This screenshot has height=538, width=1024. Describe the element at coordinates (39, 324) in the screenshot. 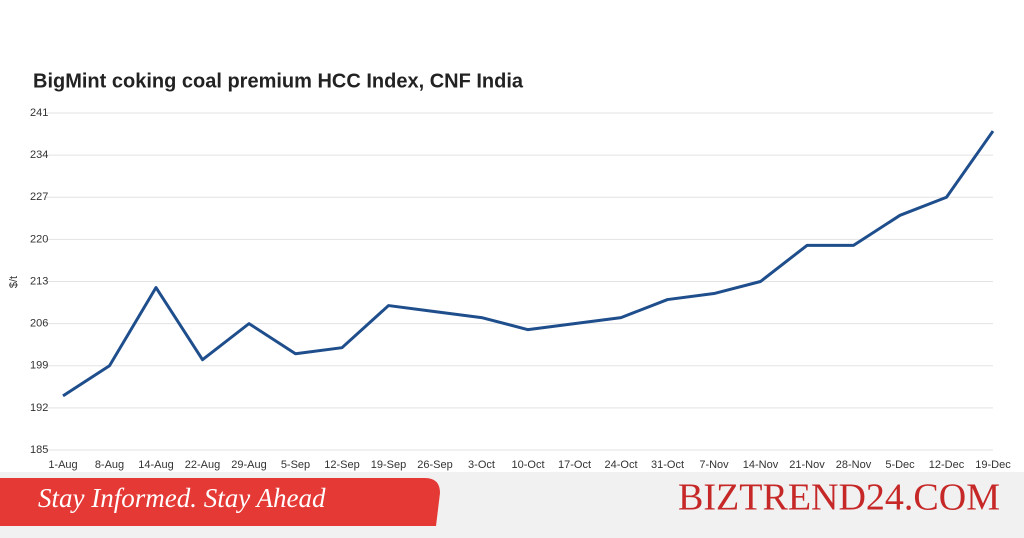

I see `y-tick-label: 206` at that location.